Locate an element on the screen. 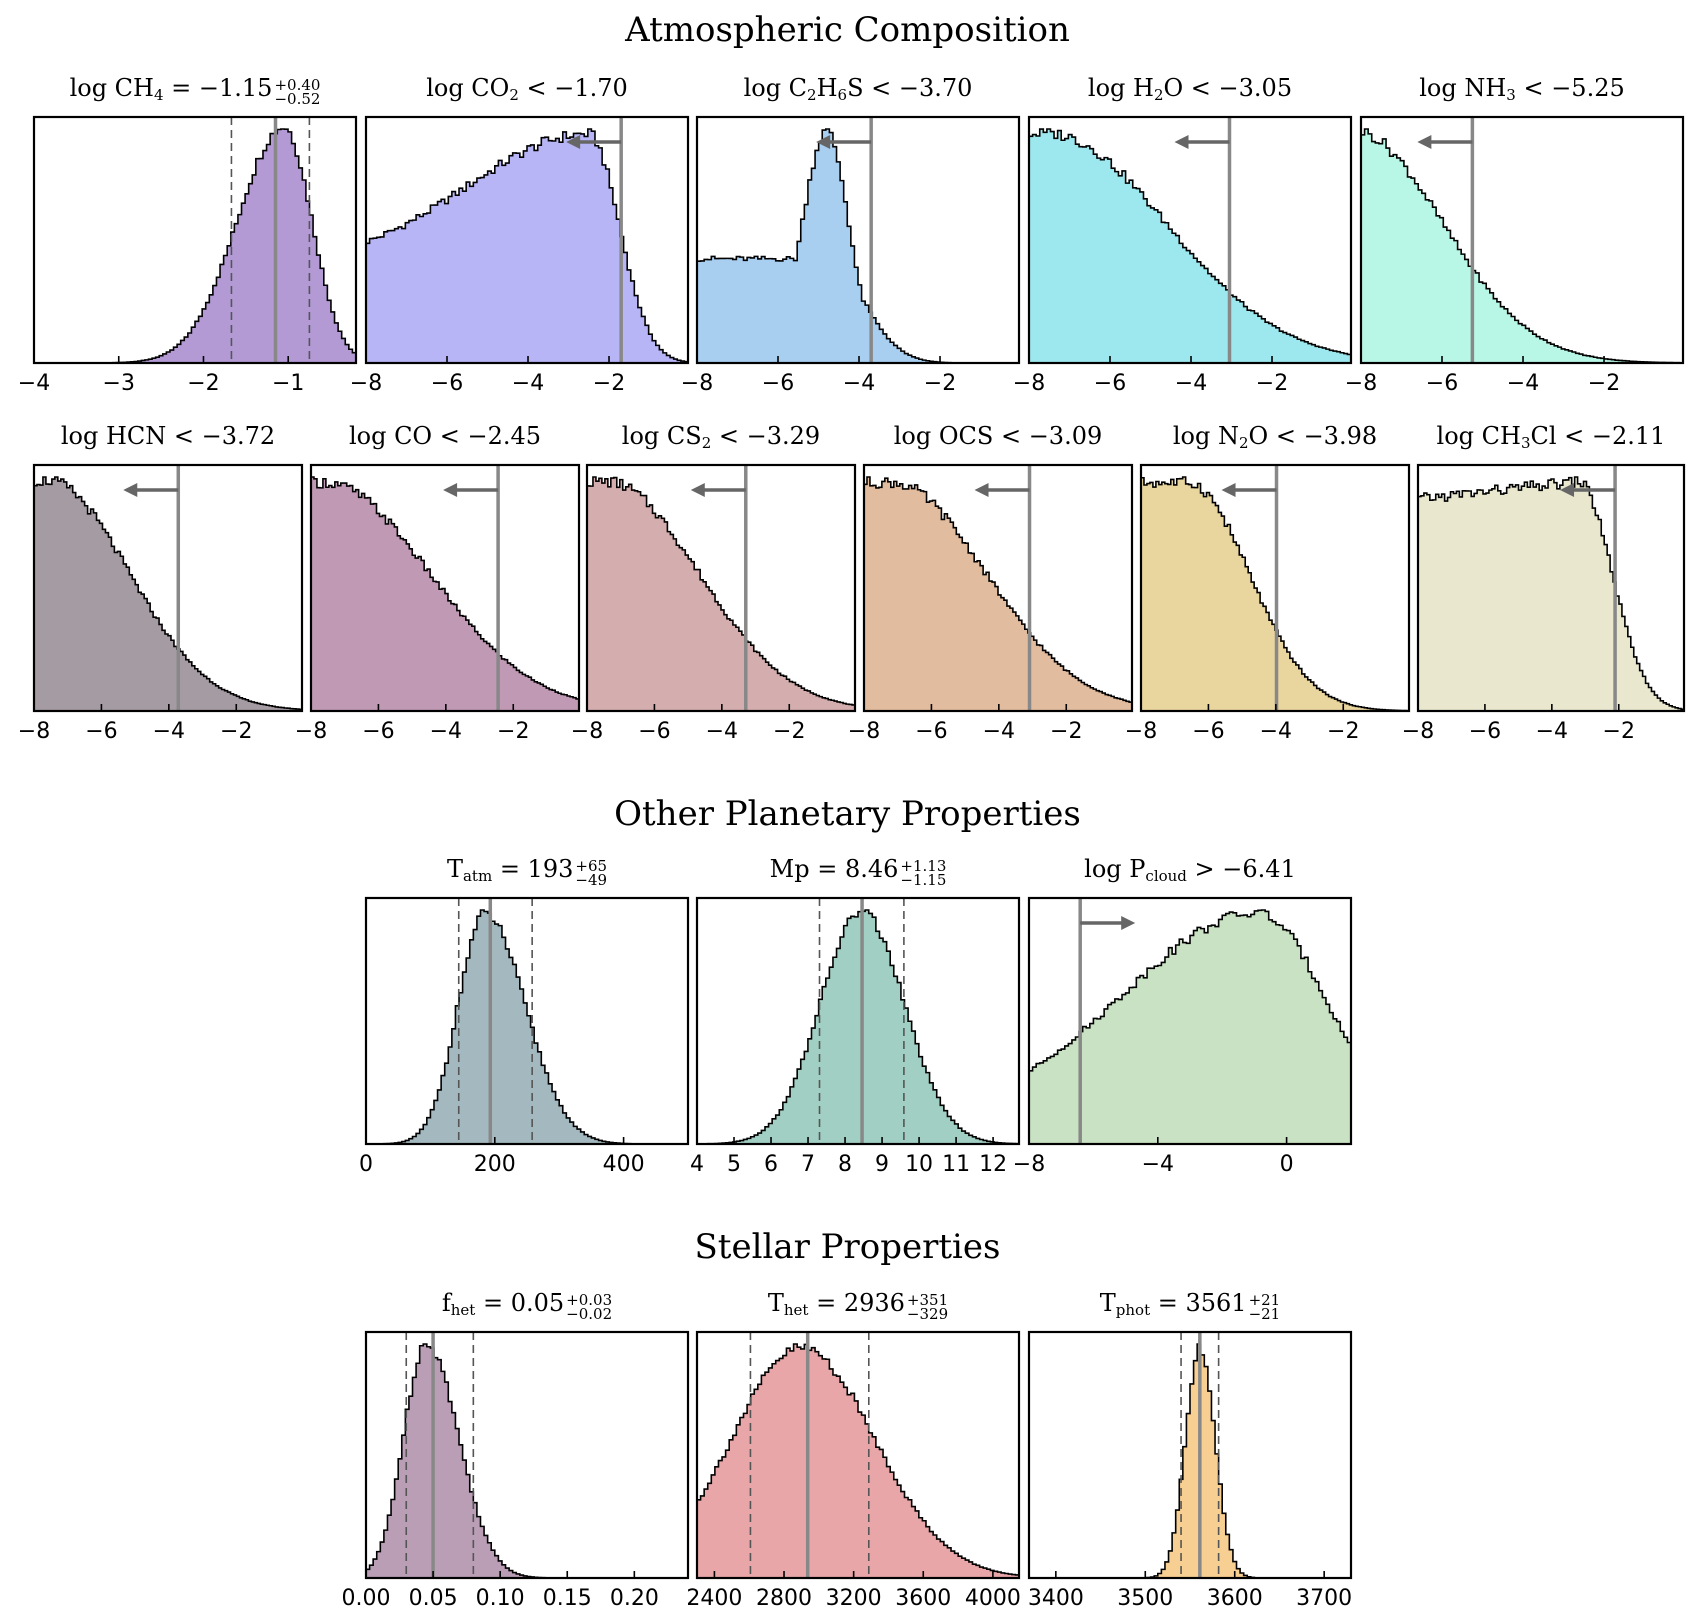 This screenshot has height=1622, width=1695. panel-hcn: −8 −6 −4 −2 is located at coordinates (161, 603).